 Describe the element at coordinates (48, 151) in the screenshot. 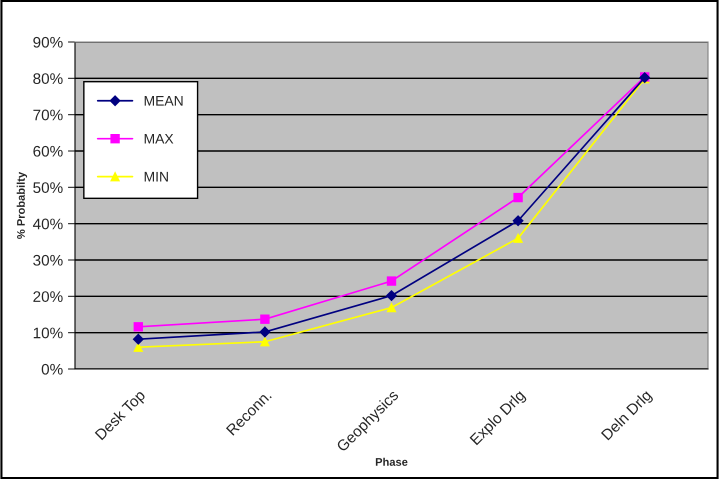

I see `y-tick-label: 60%` at that location.